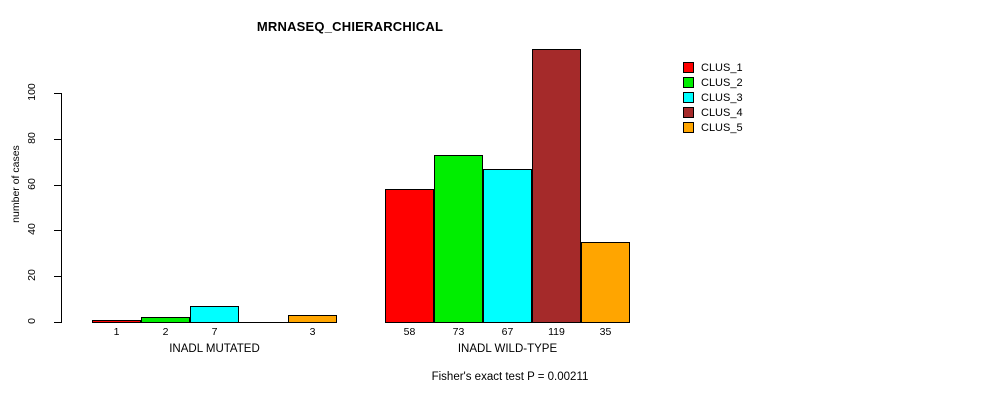 Image resolution: width=990 pixels, height=400 pixels. I want to click on bar-value-label: 35, so click(605, 332).